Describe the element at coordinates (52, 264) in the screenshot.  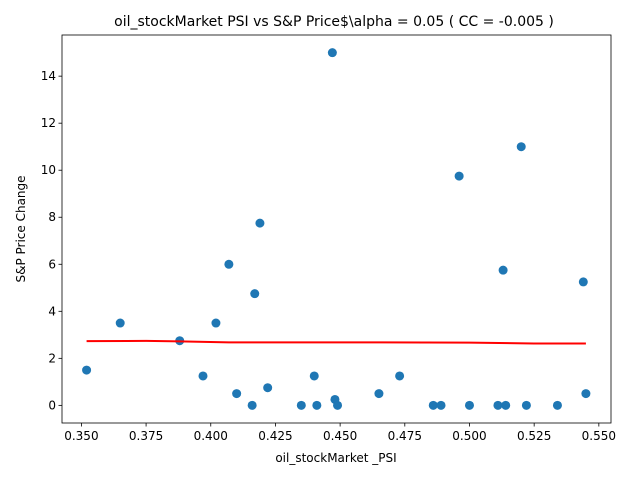
I see `y-tick-label: 6` at that location.